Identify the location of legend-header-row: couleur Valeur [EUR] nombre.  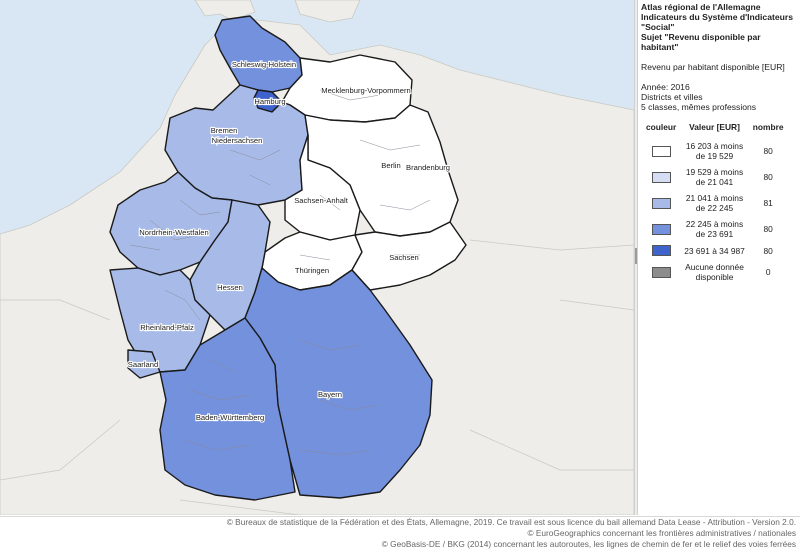
(715, 130).